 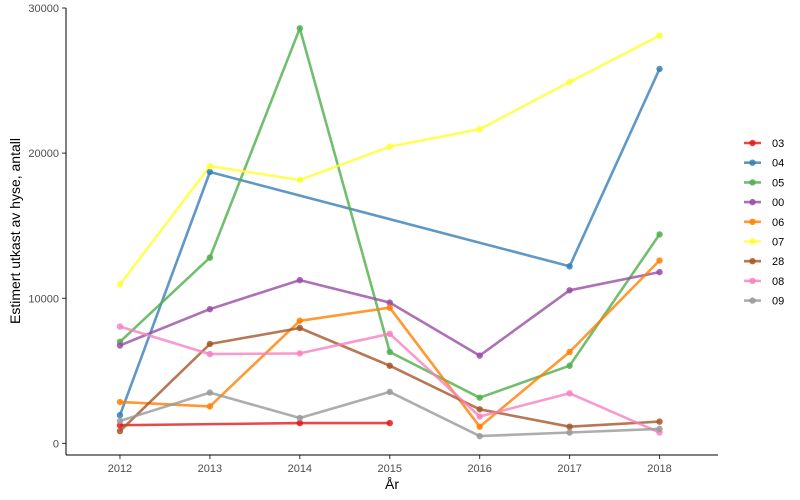 What do you see at coordinates (210, 469) in the screenshot?
I see `x-tick-label: 2013` at bounding box center [210, 469].